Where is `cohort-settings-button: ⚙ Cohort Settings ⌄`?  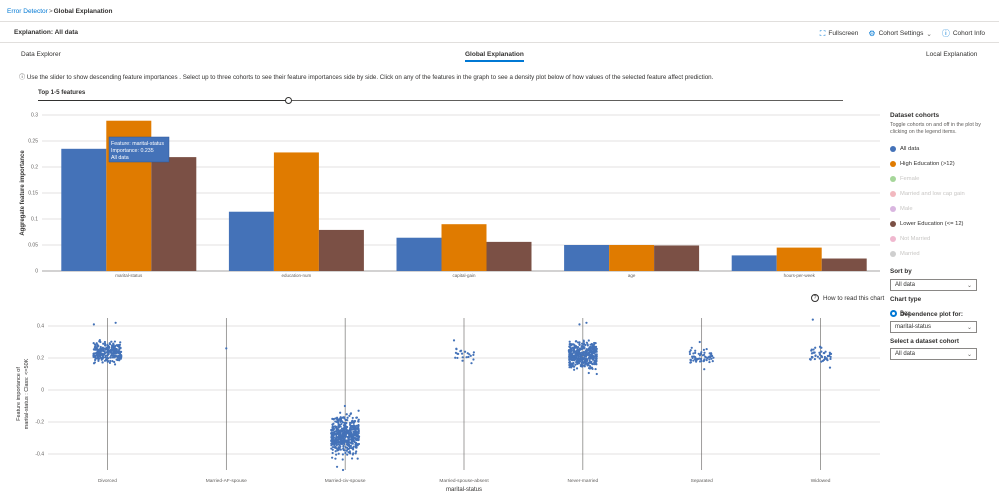 cohort-settings-button: ⚙ Cohort Settings ⌄ is located at coordinates (899, 33).